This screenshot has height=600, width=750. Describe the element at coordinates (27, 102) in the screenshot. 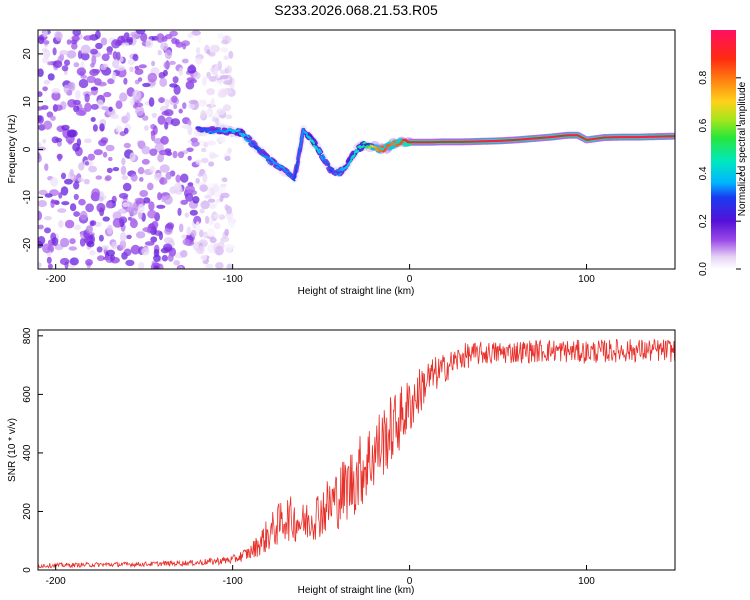

I see `spectrogram-y-tick-label: 10` at that location.